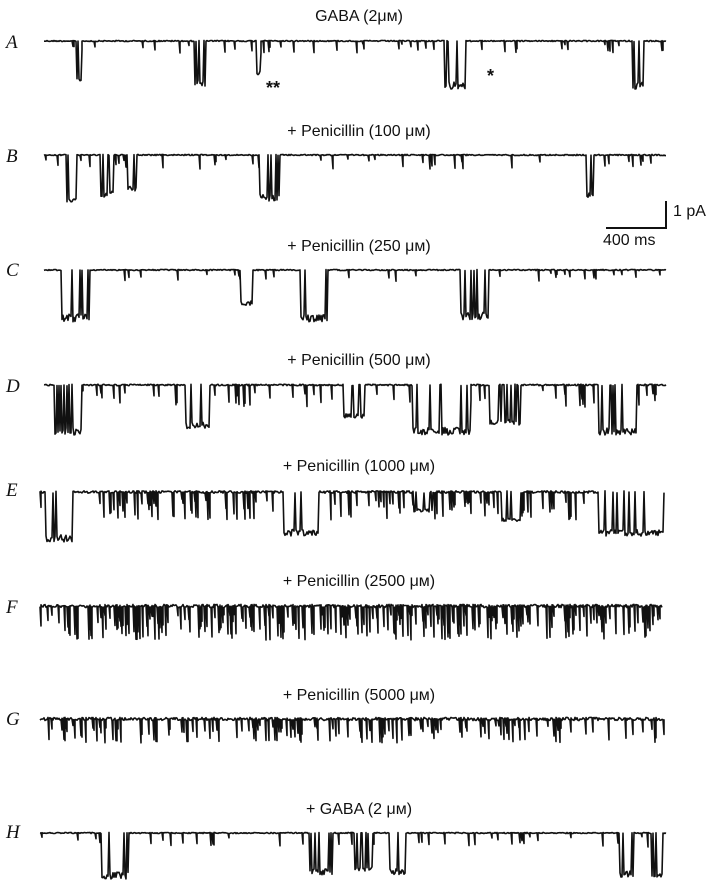 The image size is (718, 881). Describe the element at coordinates (13, 719) in the screenshot. I see `panel-label-g: G` at that location.